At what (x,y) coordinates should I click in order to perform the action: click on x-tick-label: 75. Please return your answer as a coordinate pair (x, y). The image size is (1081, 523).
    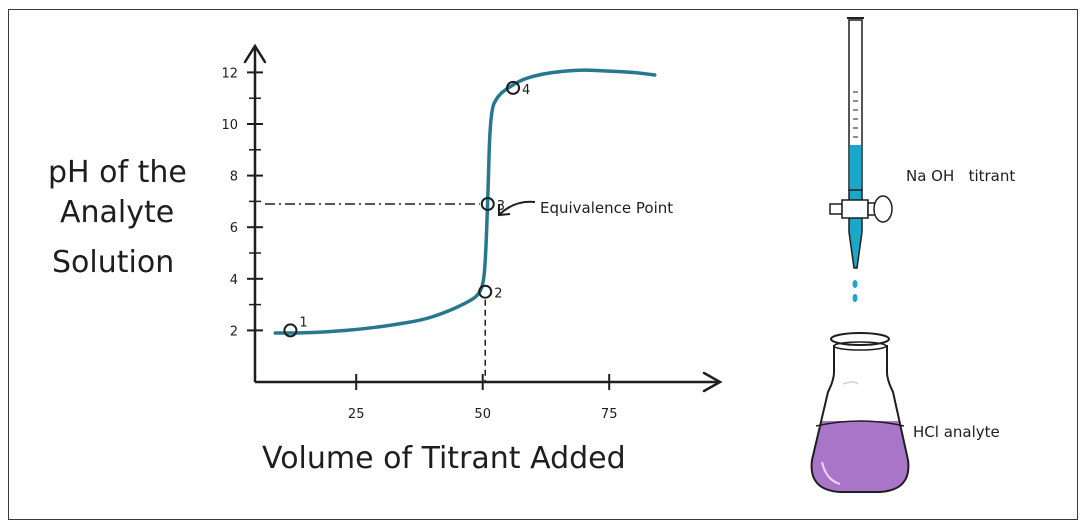
    Looking at the image, I should click on (609, 414).